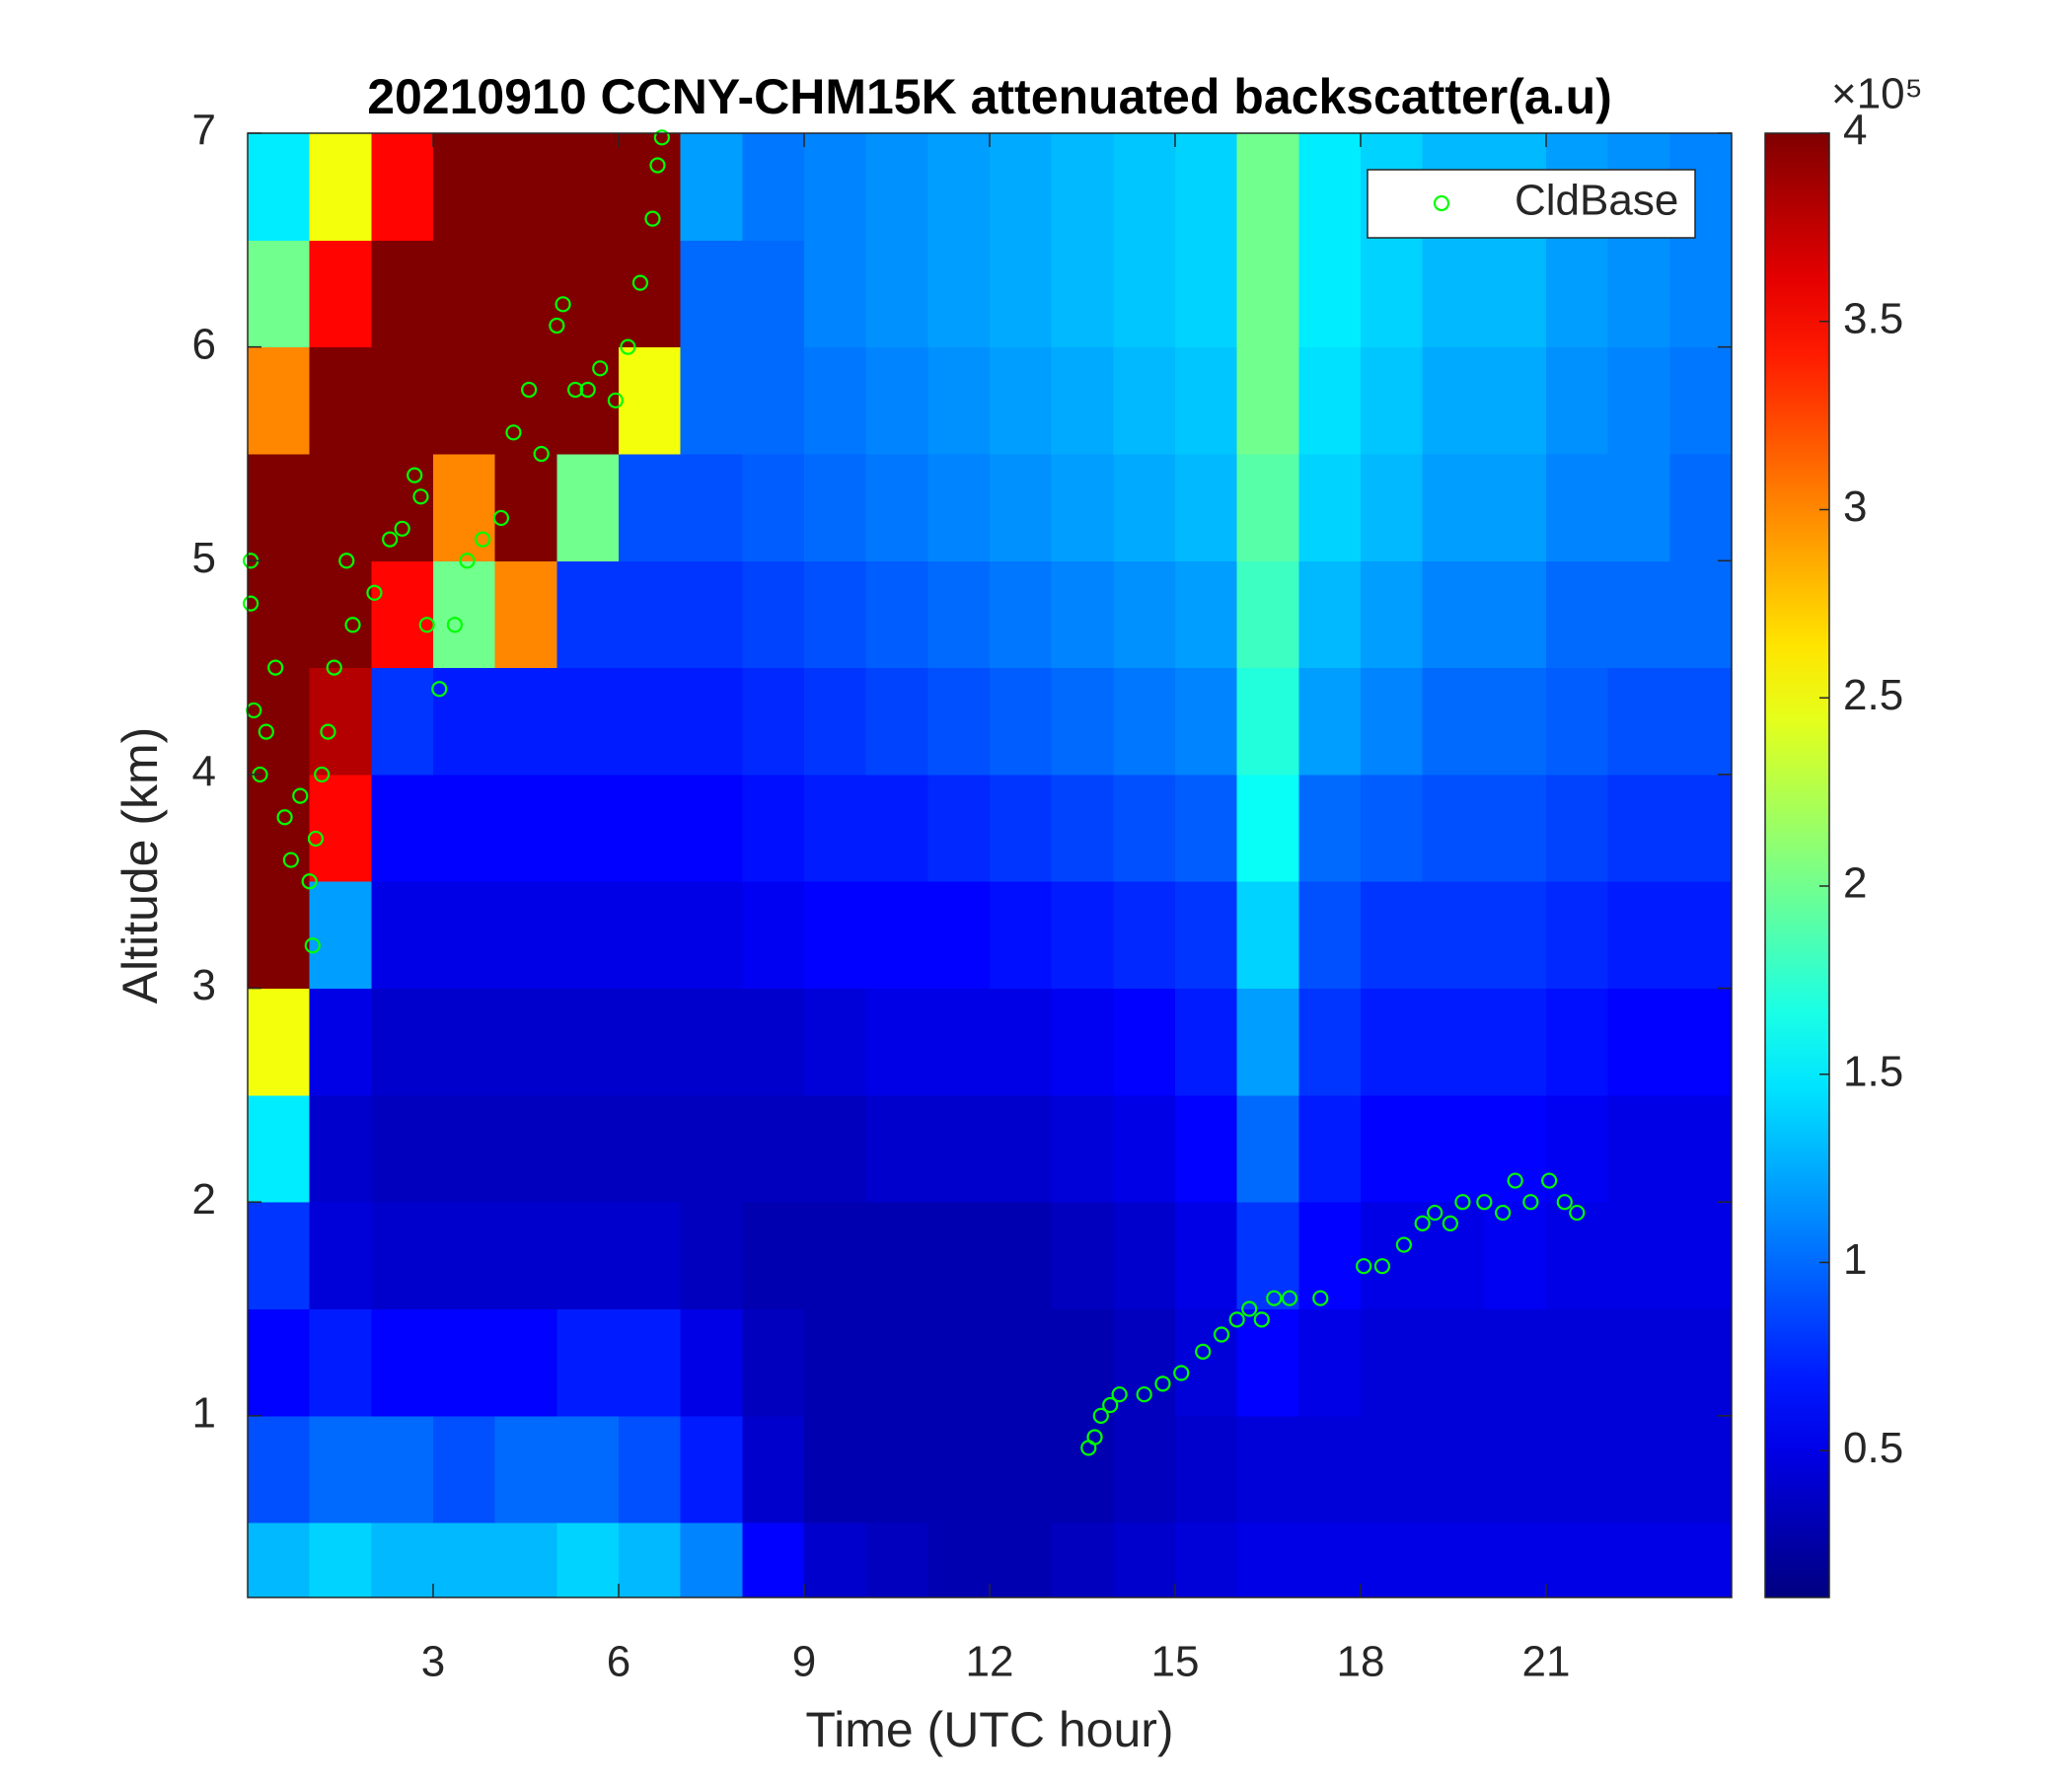 The image size is (2072, 1781). What do you see at coordinates (618, 1662) in the screenshot?
I see `x-tick-label: 6` at bounding box center [618, 1662].